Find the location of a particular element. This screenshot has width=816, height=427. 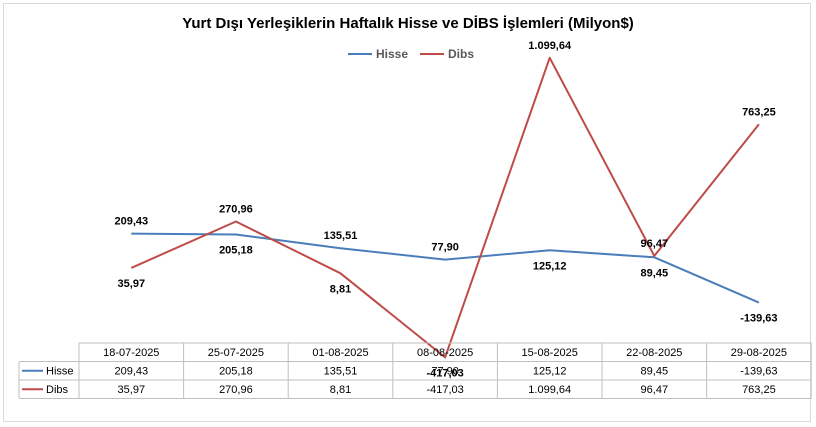

table-row-label-dibs: Dibs is located at coordinates (57, 390).